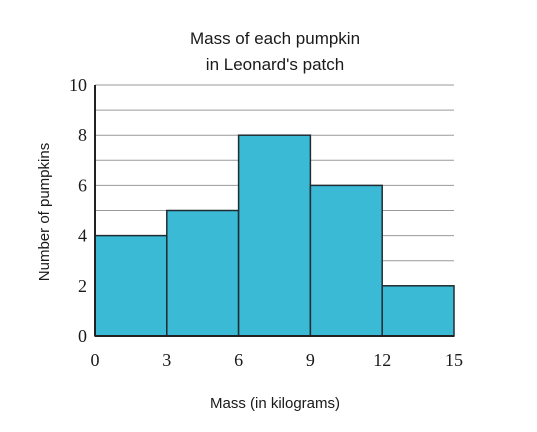 Image resolution: width=537 pixels, height=432 pixels. Describe the element at coordinates (82, 336) in the screenshot. I see `y-tick-label-0: 0` at that location.